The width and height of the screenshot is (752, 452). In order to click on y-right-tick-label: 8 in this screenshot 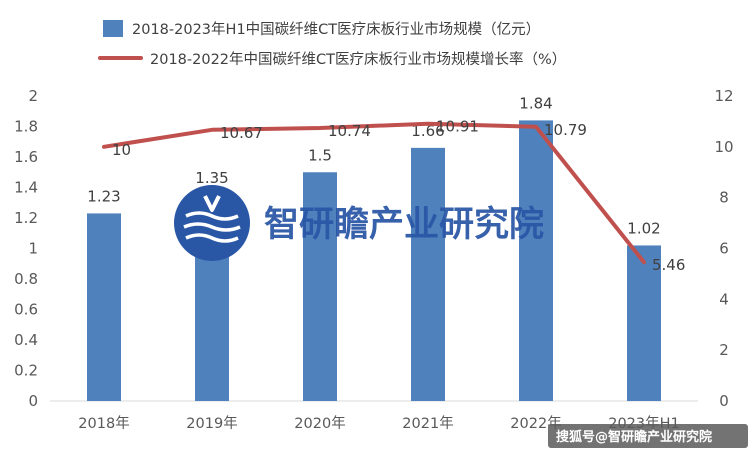, I will do `click(724, 198)`.